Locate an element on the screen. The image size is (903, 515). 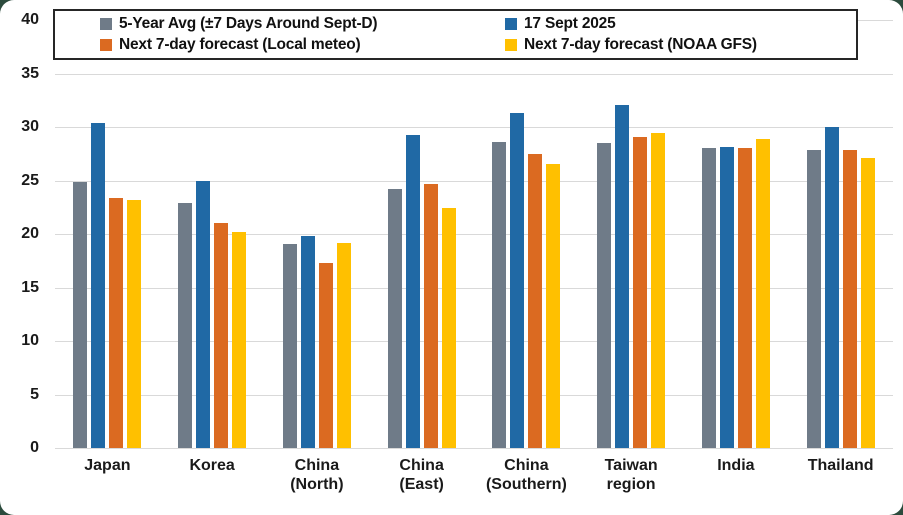
y-tick-label-25: 25 is located at coordinates (30, 180).